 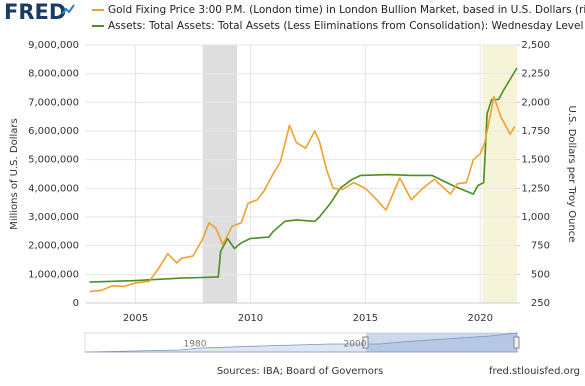 What do you see at coordinates (355, 345) in the screenshot?
I see `navigator-label: 2000` at bounding box center [355, 345].